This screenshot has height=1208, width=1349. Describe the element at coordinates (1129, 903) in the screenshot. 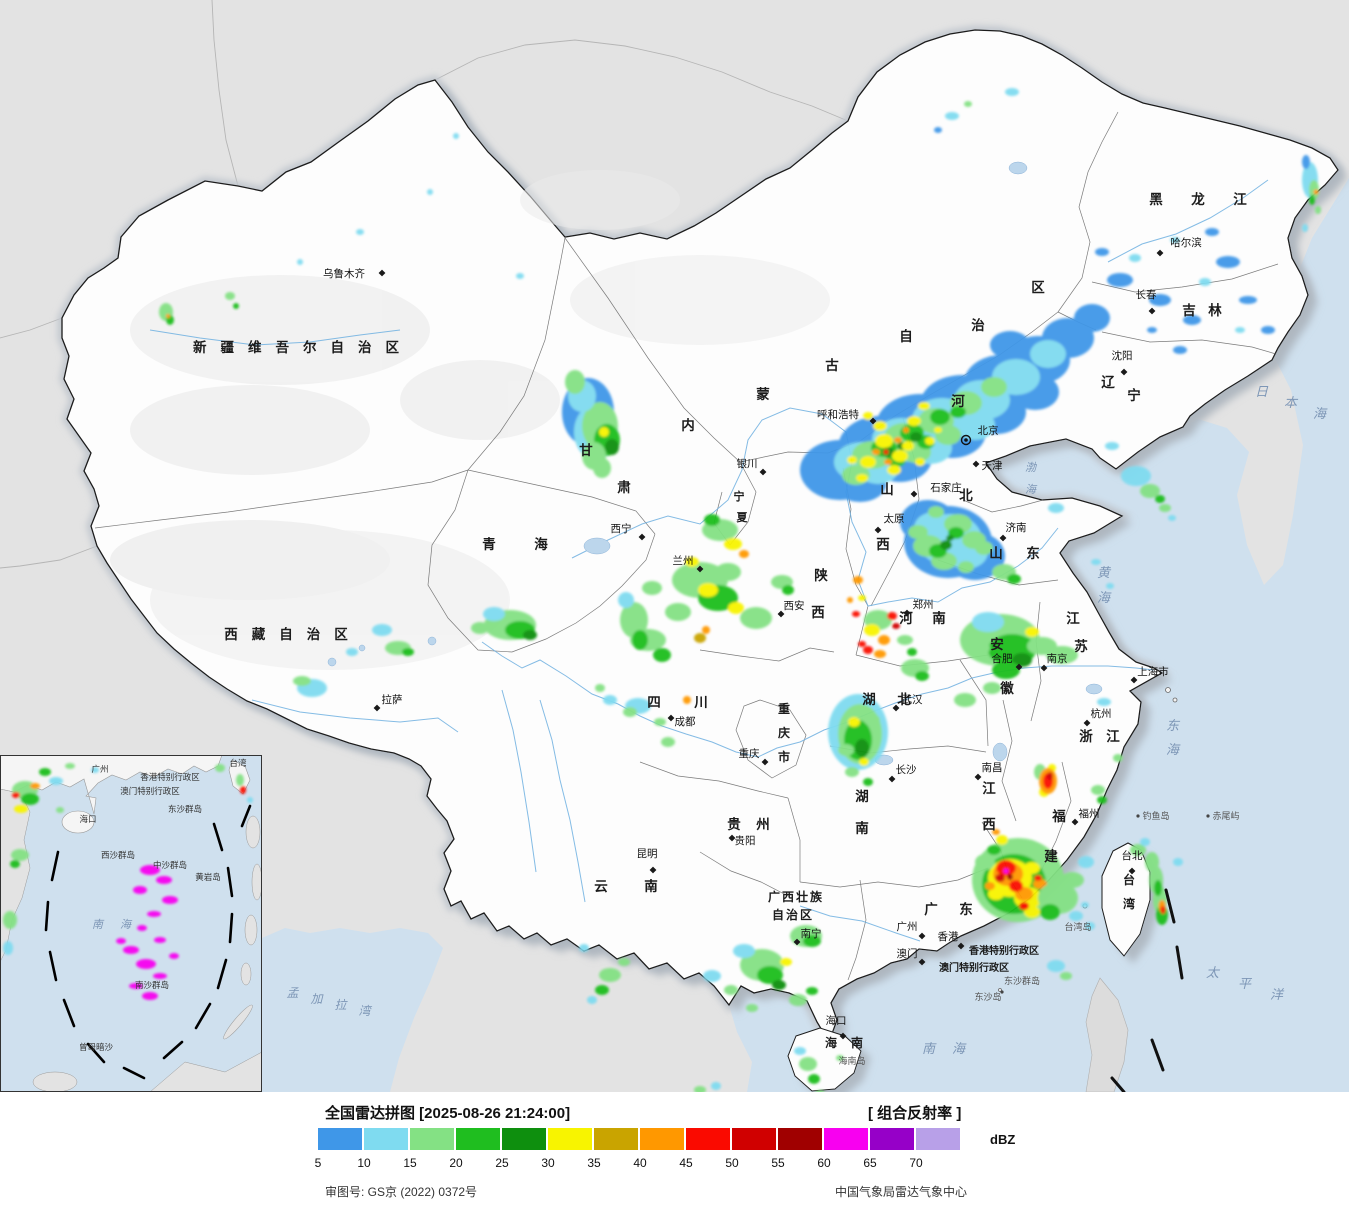

I see `province-label: 湾` at that location.